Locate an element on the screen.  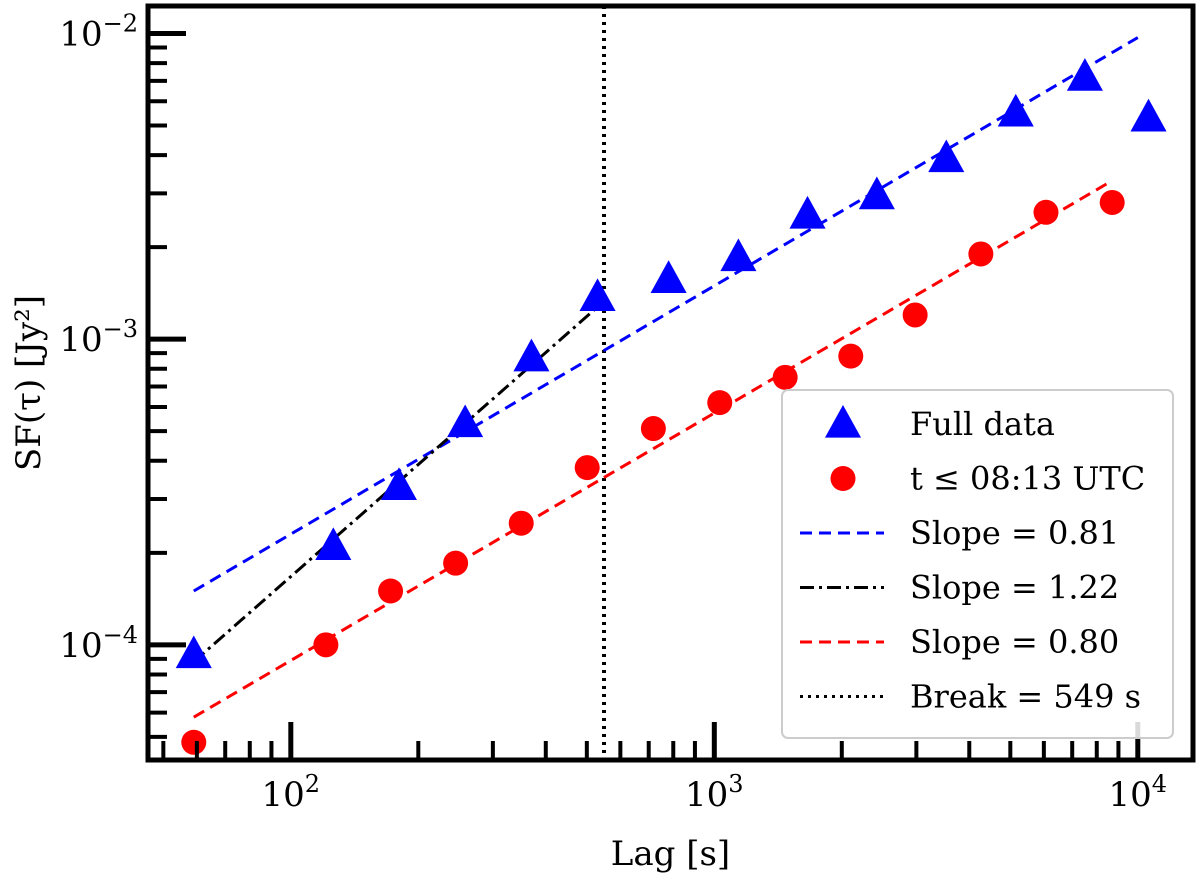
legend-label: Slope = 1.22 is located at coordinates (1014, 588).